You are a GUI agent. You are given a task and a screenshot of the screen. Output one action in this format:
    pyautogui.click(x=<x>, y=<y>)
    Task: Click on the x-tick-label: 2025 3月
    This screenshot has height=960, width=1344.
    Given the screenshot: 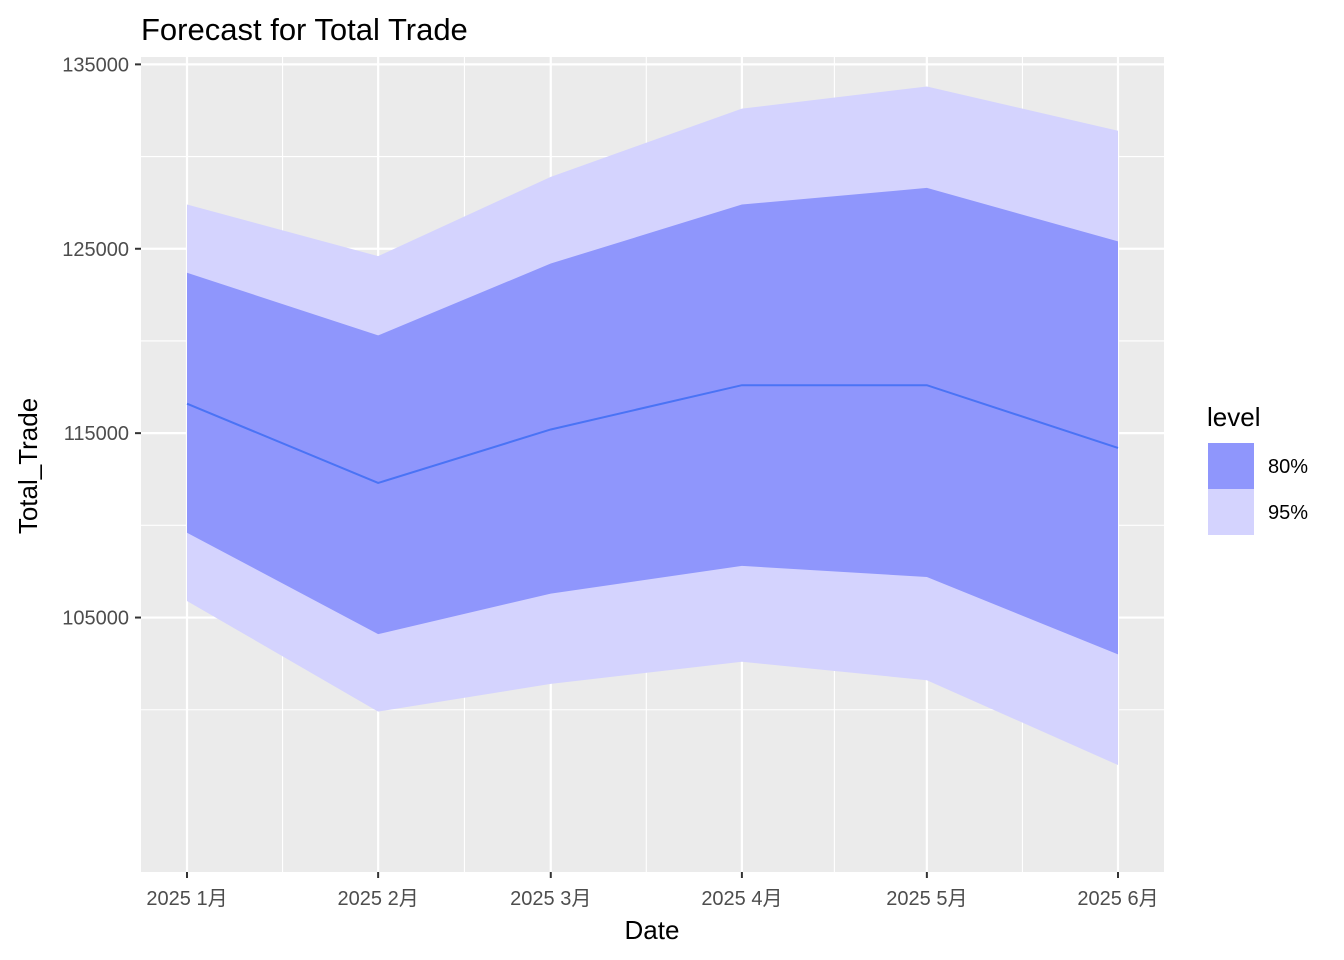 What is the action you would take?
    pyautogui.click(x=550, y=899)
    